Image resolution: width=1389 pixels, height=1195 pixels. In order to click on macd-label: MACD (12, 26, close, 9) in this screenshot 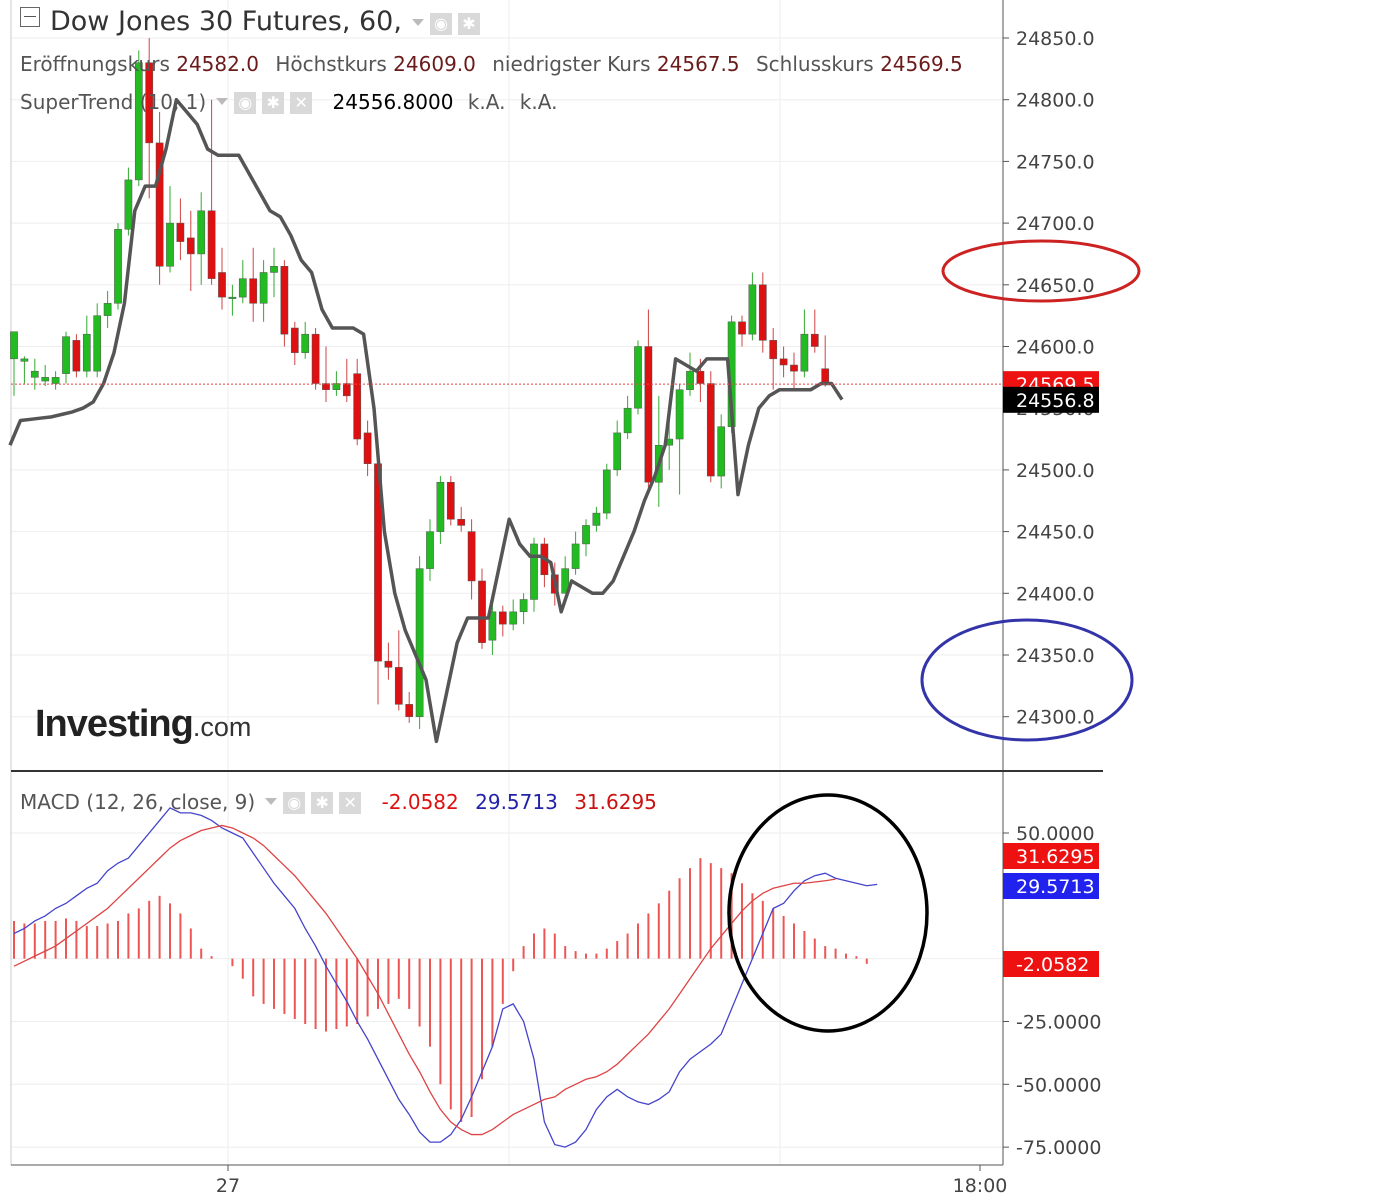, I will do `click(138, 802)`.